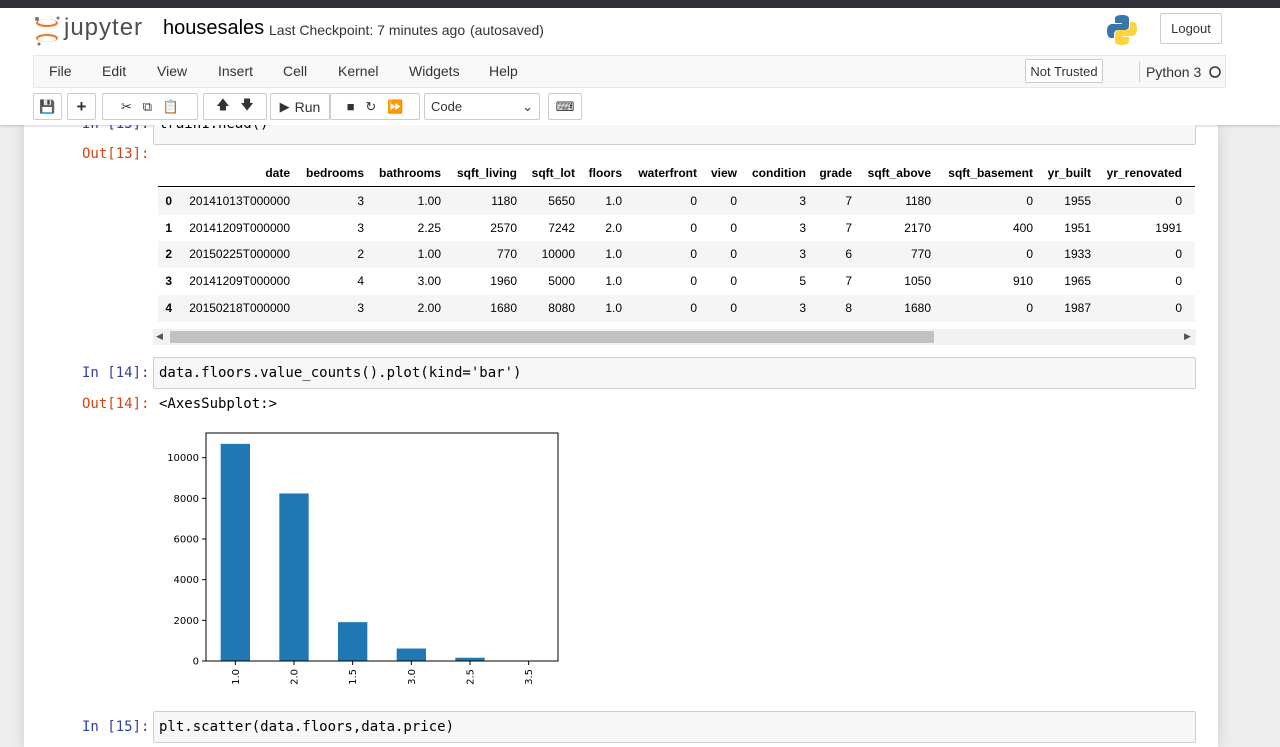 Image resolution: width=1280 pixels, height=747 pixels. What do you see at coordinates (613, 228) in the screenshot?
I see `table-cell: 2.0` at bounding box center [613, 228].